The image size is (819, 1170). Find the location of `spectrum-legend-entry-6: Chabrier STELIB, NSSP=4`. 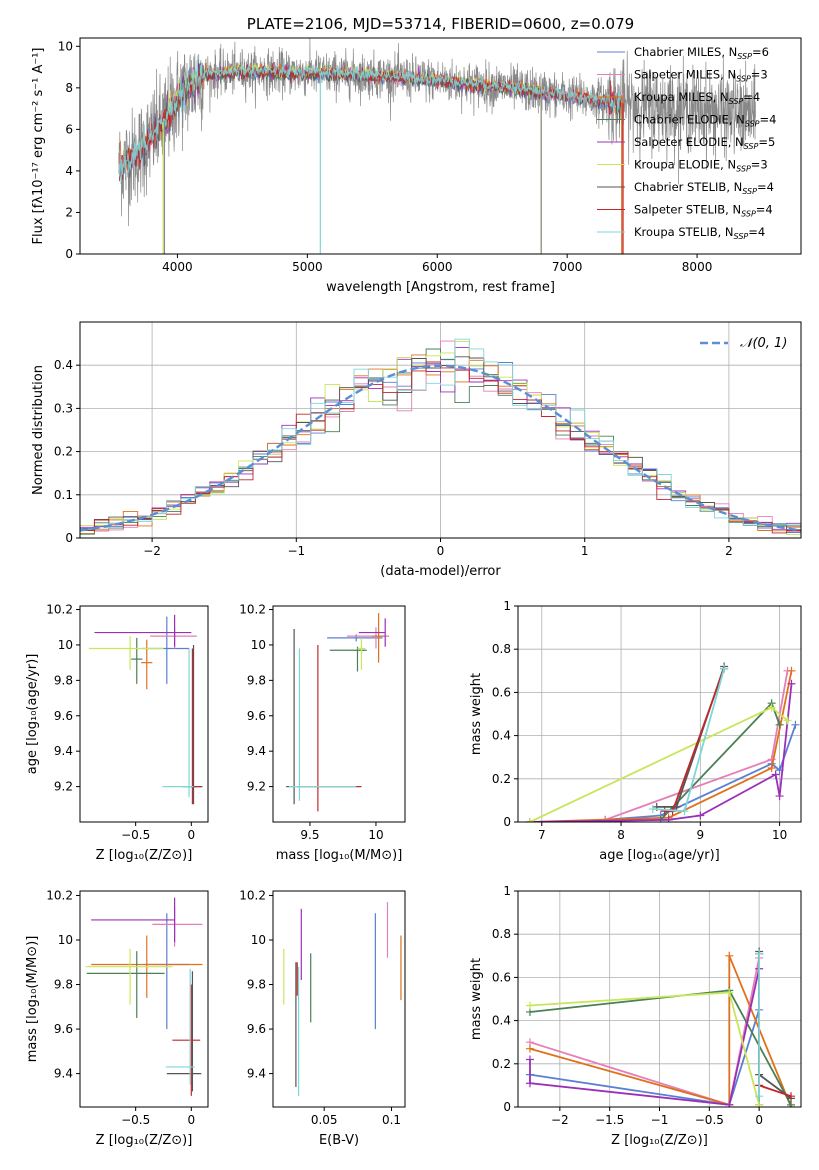

spectrum-legend-entry-6: Chabrier STELIB, NSSP=4 is located at coordinates (685, 188).